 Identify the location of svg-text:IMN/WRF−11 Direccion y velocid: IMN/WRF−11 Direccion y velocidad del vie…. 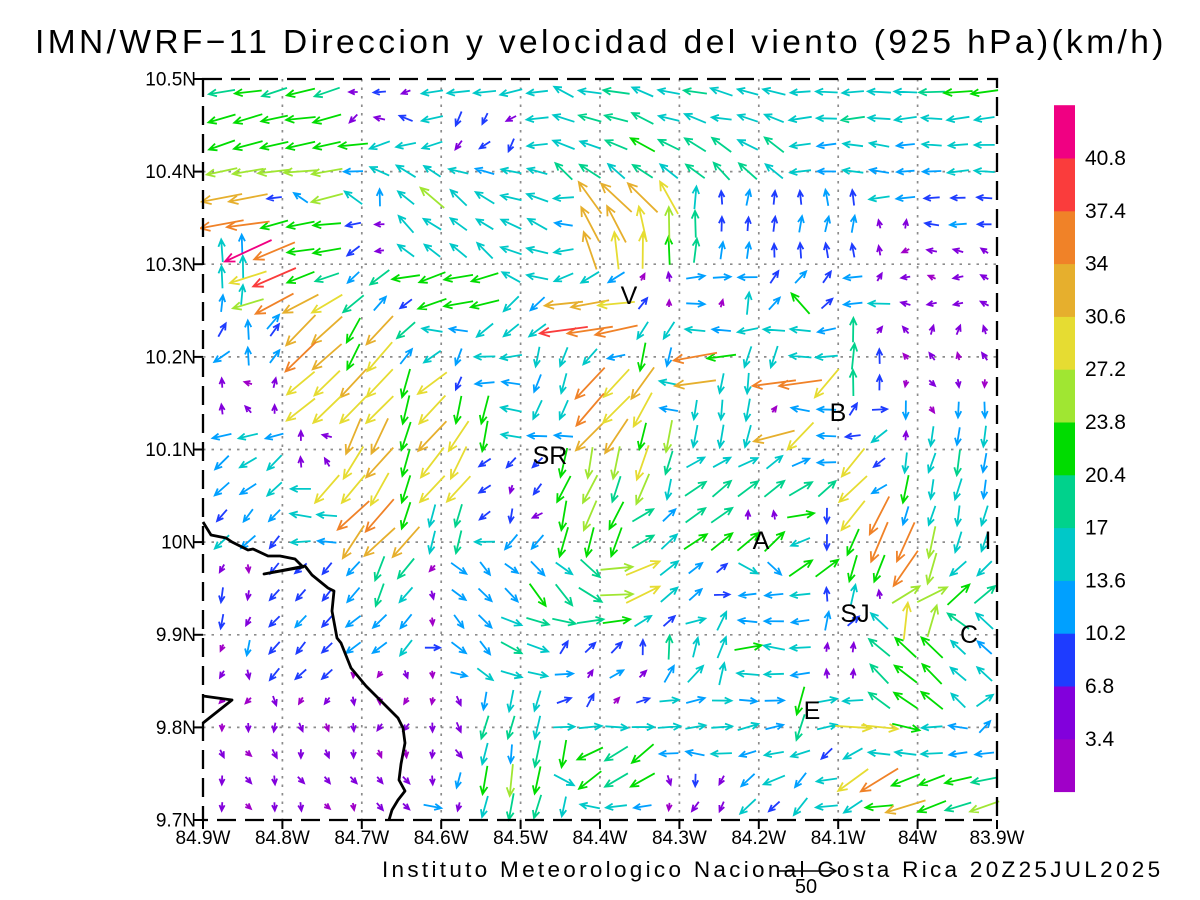
(601, 42).